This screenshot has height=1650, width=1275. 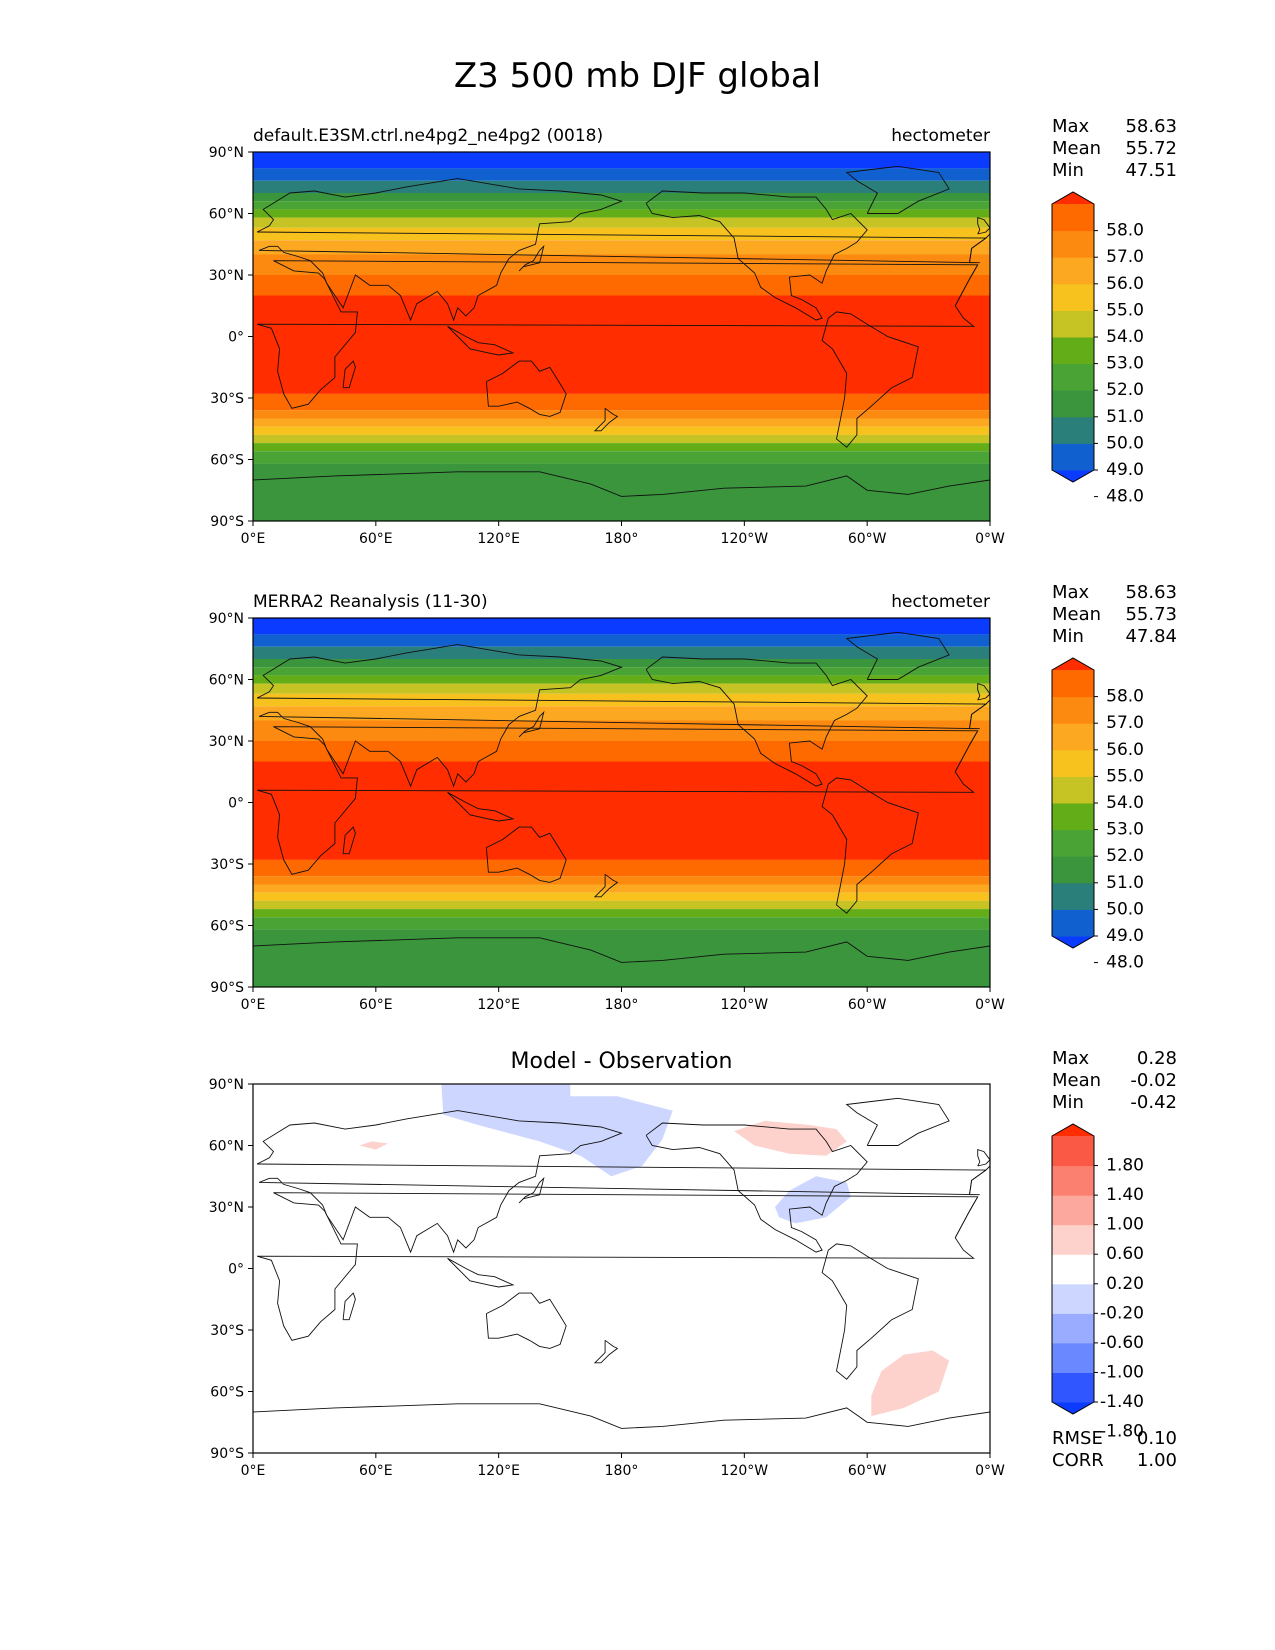 What do you see at coordinates (1114, 149) in the screenshot?
I see `panel-stats: Max 58.63 Mean 55.72 Min 47.51` at bounding box center [1114, 149].